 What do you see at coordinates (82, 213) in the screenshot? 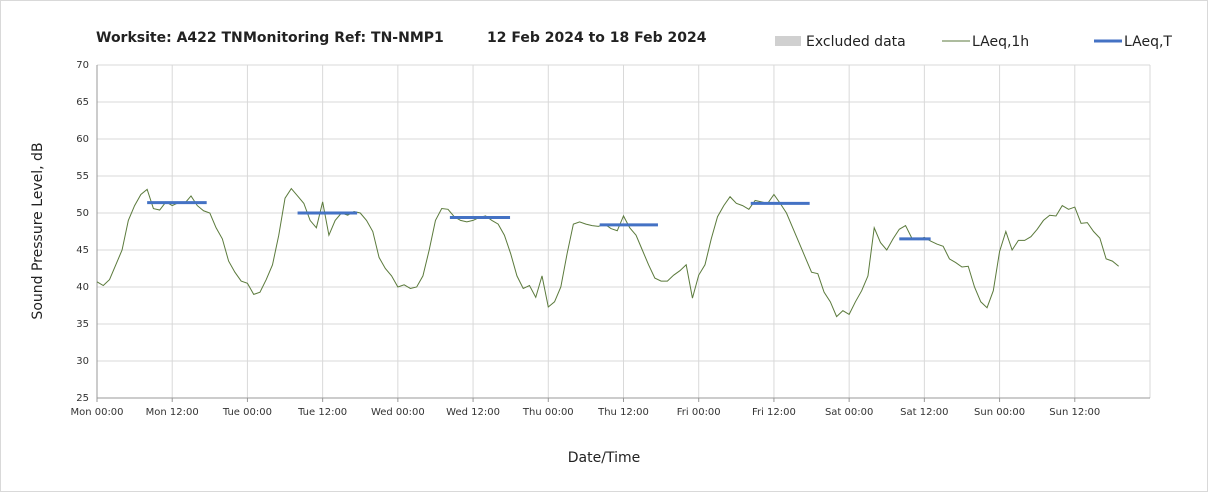
I see `y-tick-label: 50` at bounding box center [82, 213].